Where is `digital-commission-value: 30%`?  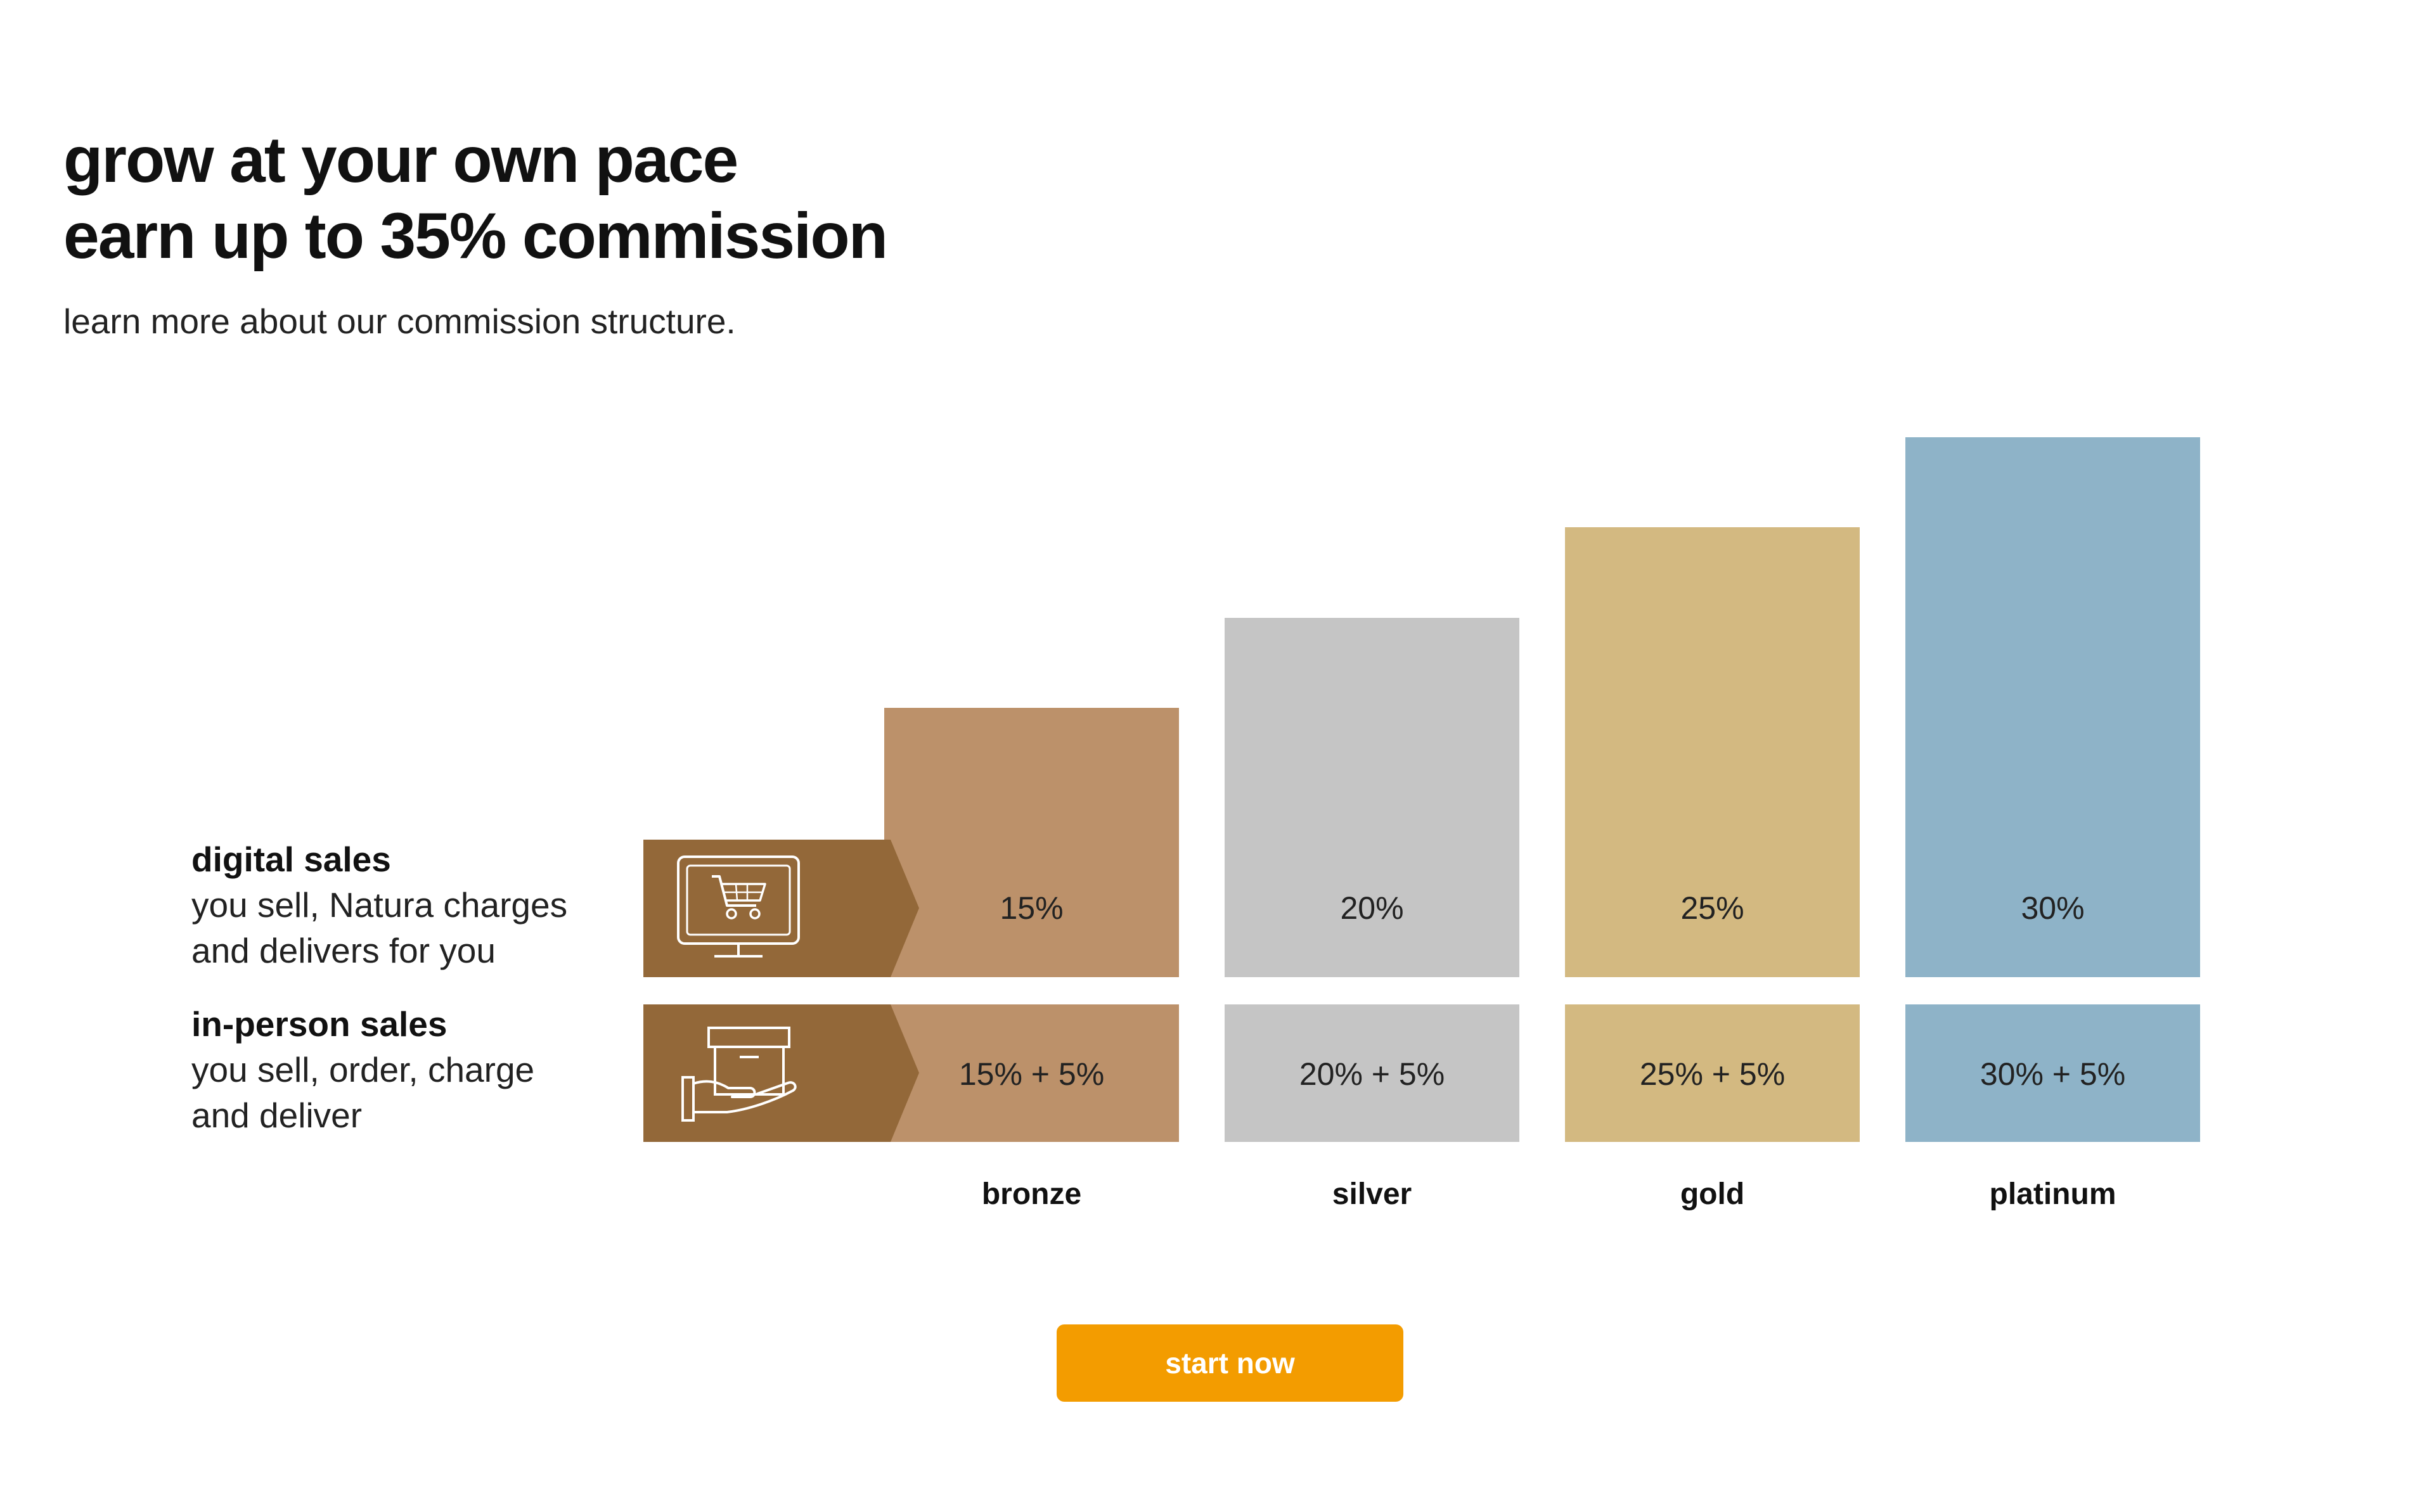
digital-commission-value: 30% is located at coordinates (2053, 908).